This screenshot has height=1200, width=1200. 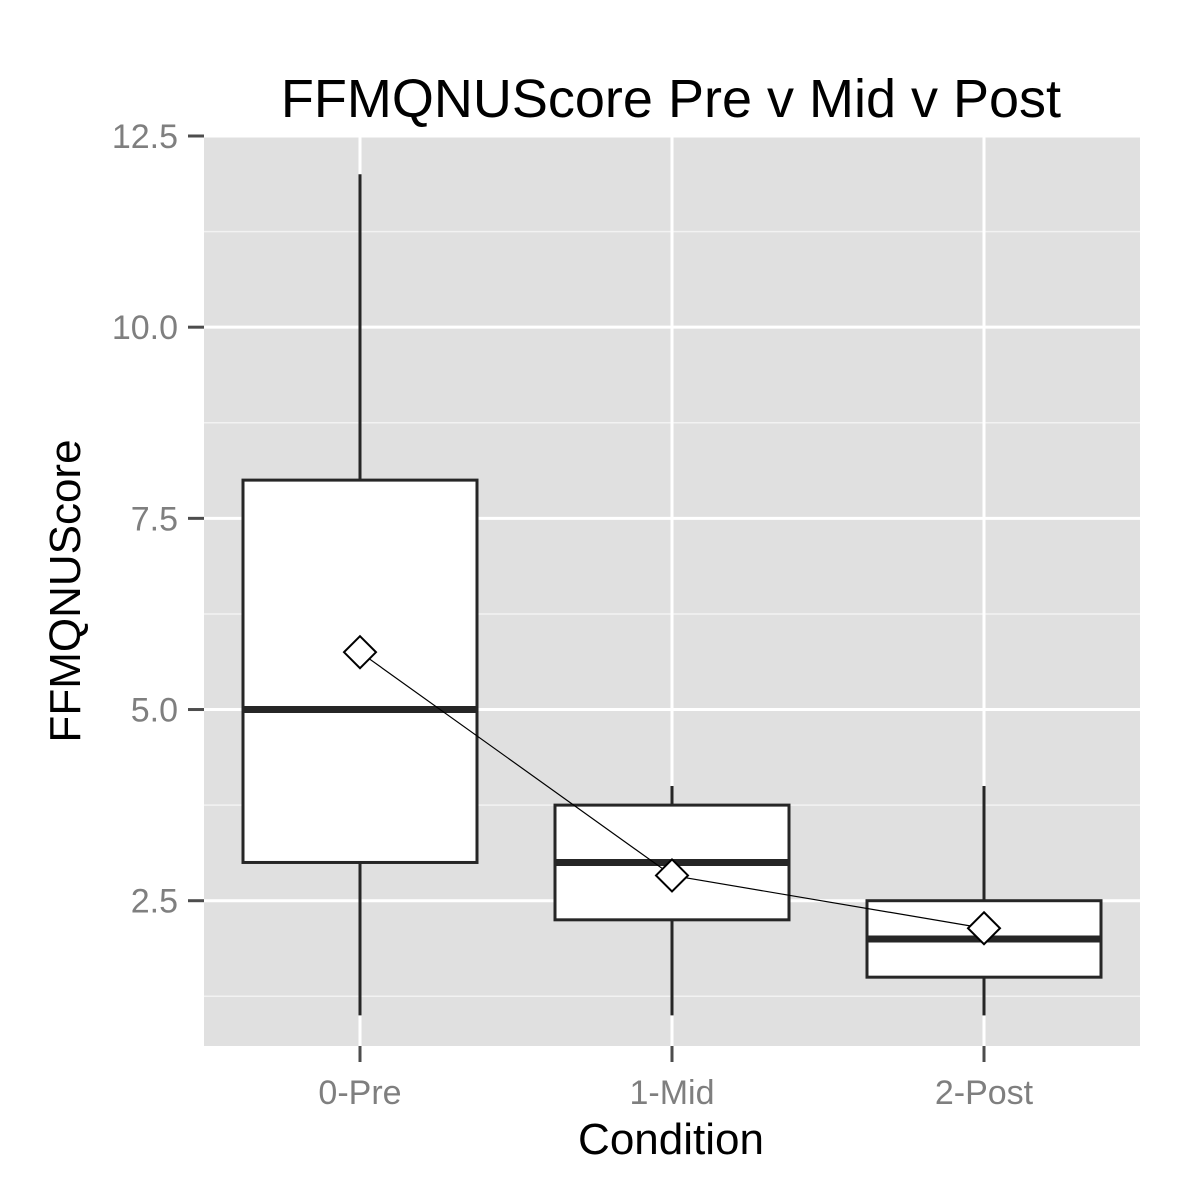 What do you see at coordinates (154, 902) in the screenshot?
I see `y-tick-label: 2.5` at bounding box center [154, 902].